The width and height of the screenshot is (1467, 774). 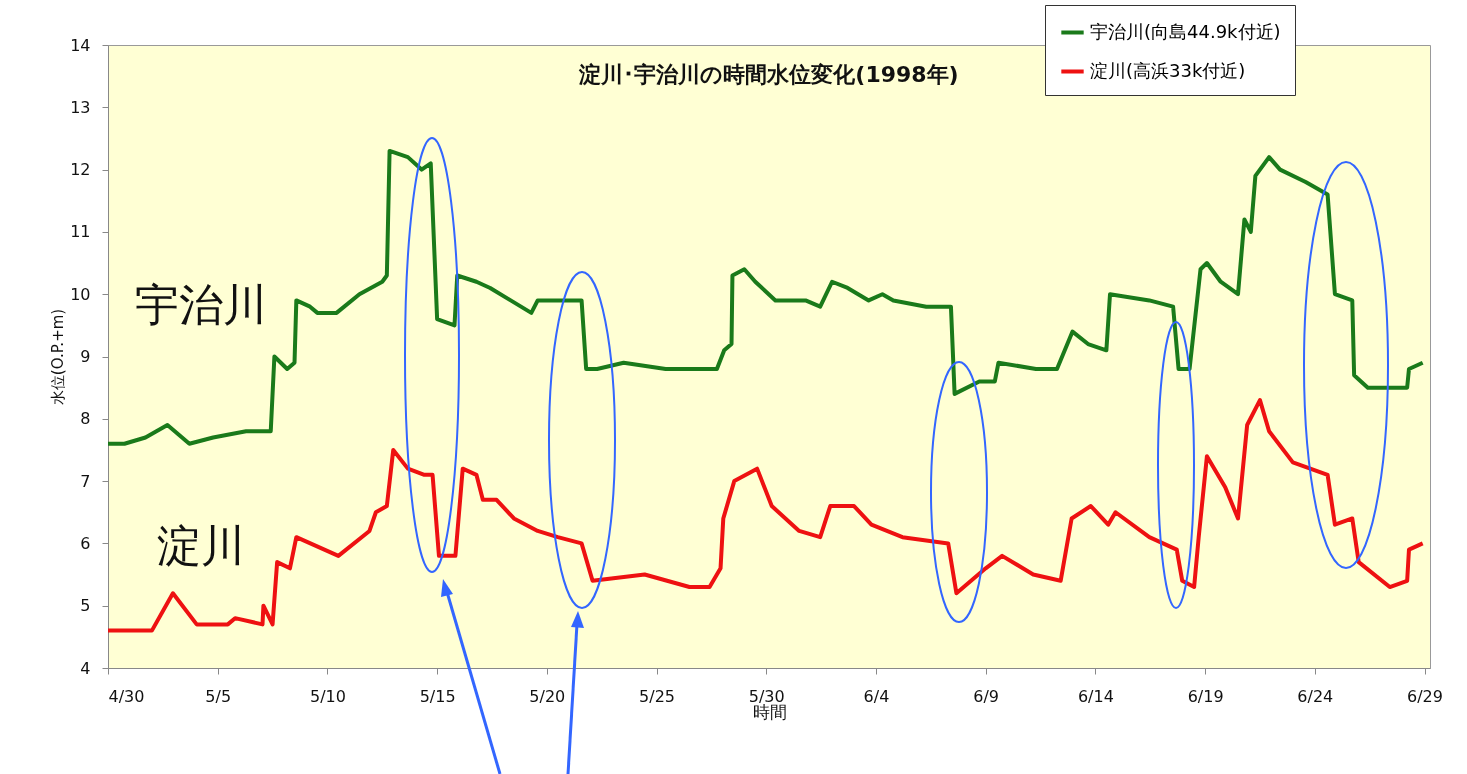 What do you see at coordinates (80, 107) in the screenshot?
I see `y-tick-label: 13` at bounding box center [80, 107].